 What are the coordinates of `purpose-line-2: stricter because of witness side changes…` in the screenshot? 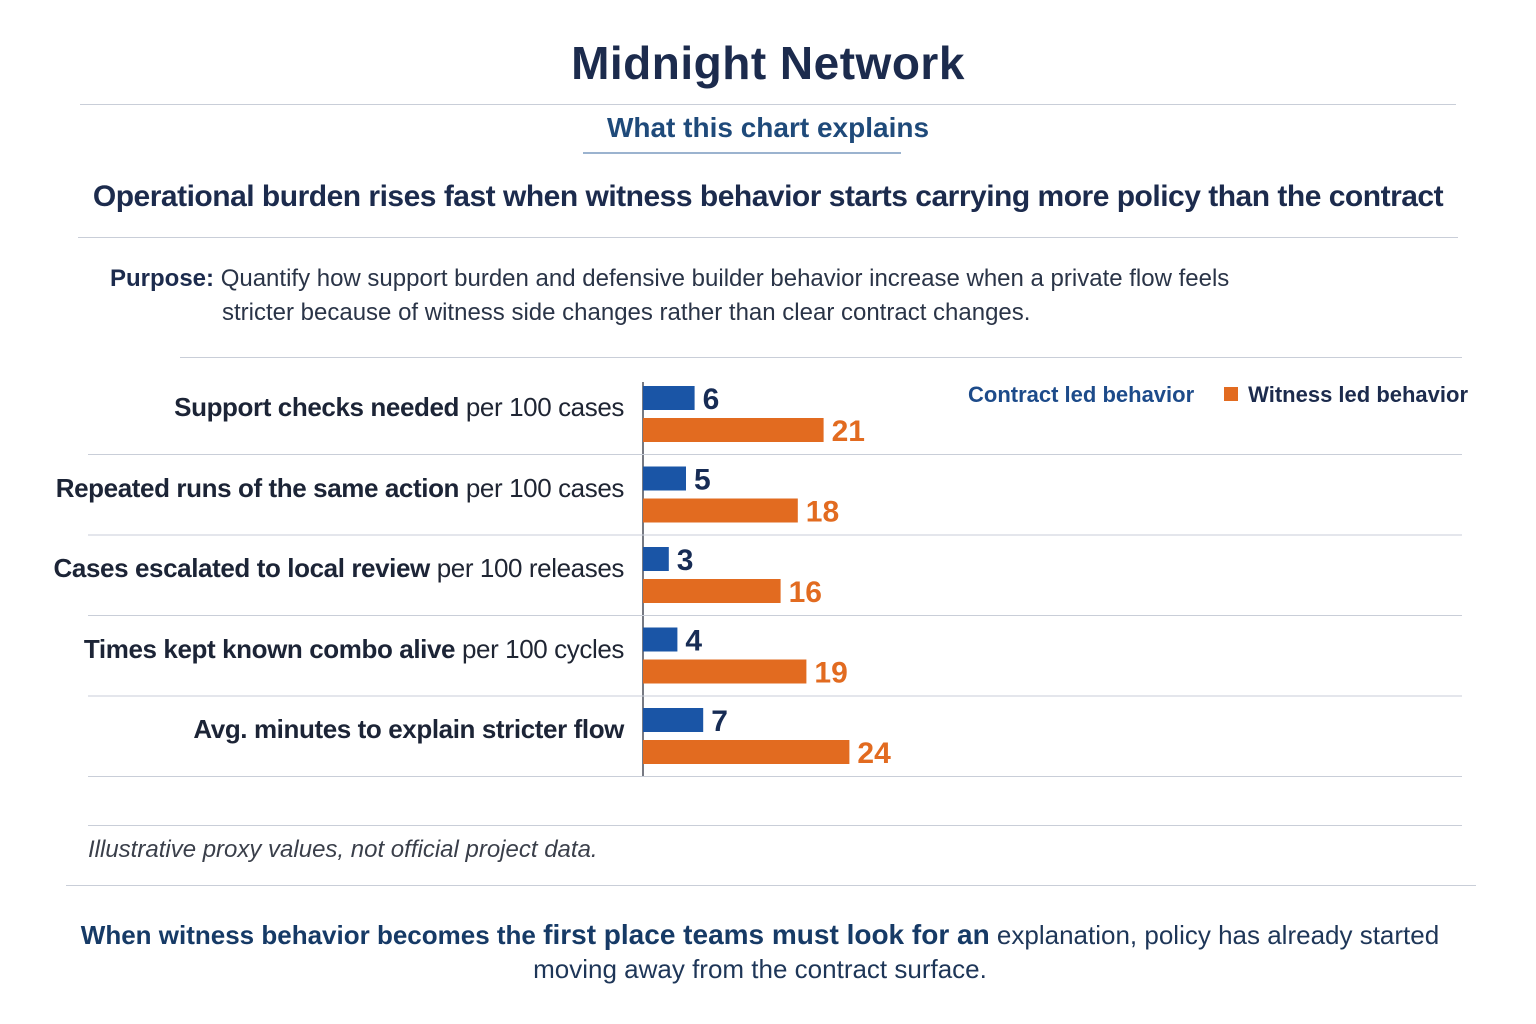 It's located at (626, 312).